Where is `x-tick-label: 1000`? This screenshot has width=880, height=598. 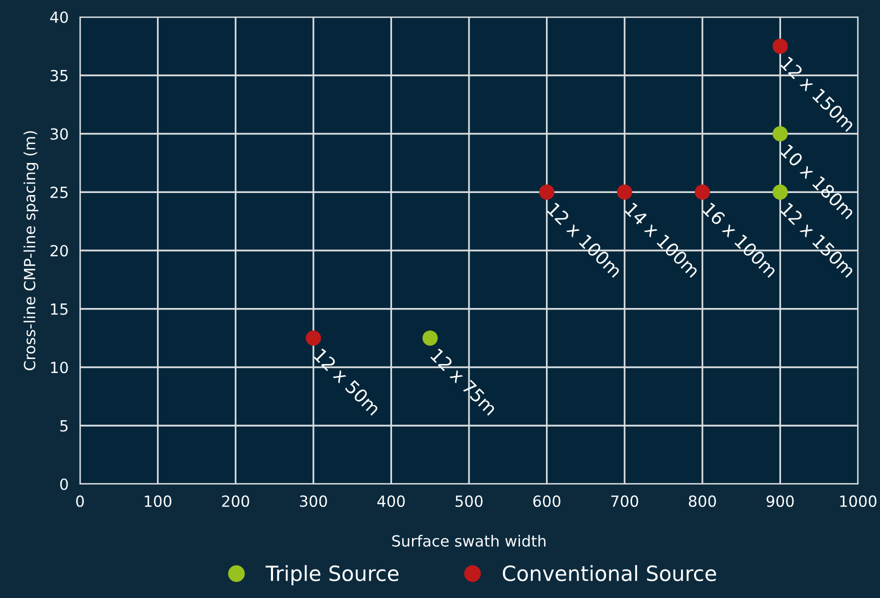
x-tick-label: 1000 is located at coordinates (858, 501).